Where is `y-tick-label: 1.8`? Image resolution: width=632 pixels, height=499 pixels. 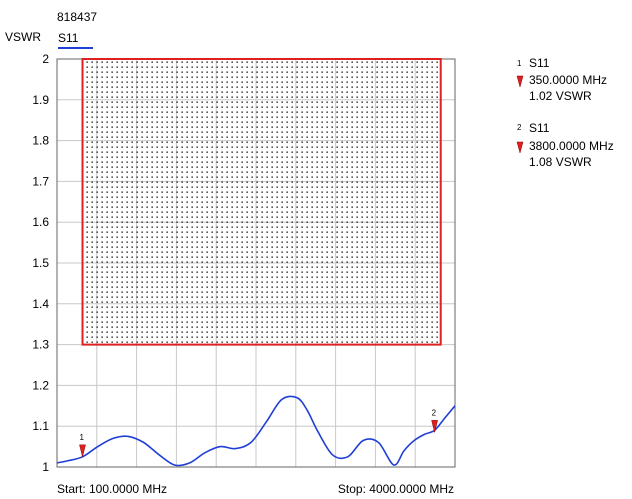 y-tick-label: 1.8 is located at coordinates (40, 141).